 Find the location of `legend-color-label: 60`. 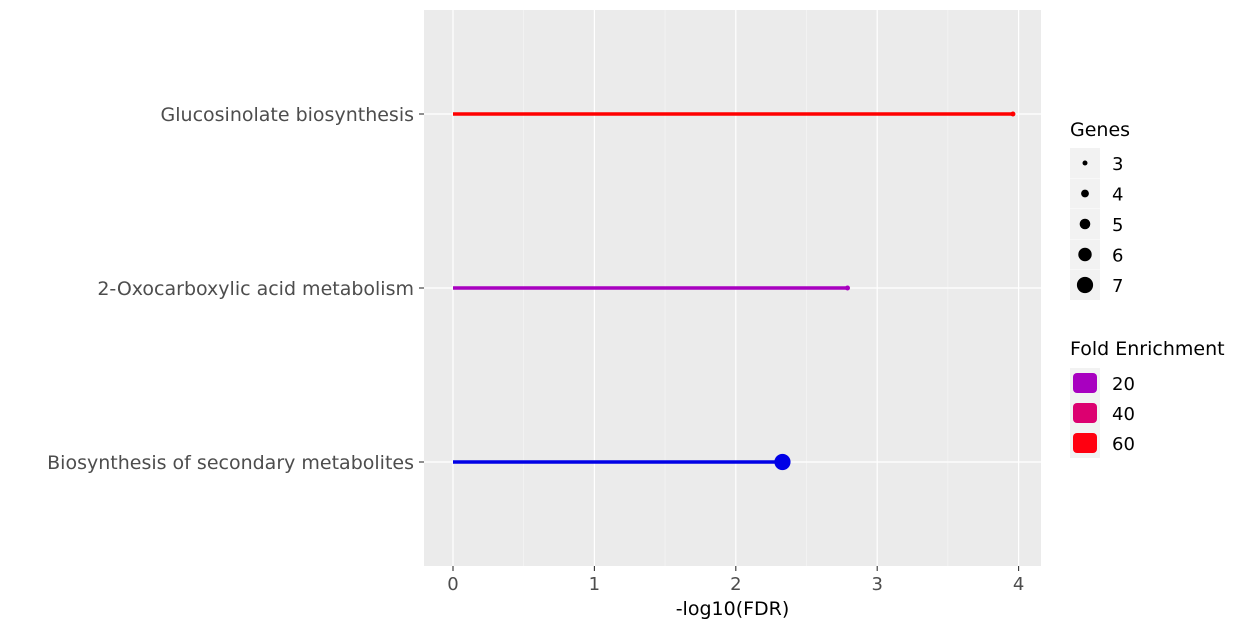

legend-color-label: 60 is located at coordinates (1123, 444).